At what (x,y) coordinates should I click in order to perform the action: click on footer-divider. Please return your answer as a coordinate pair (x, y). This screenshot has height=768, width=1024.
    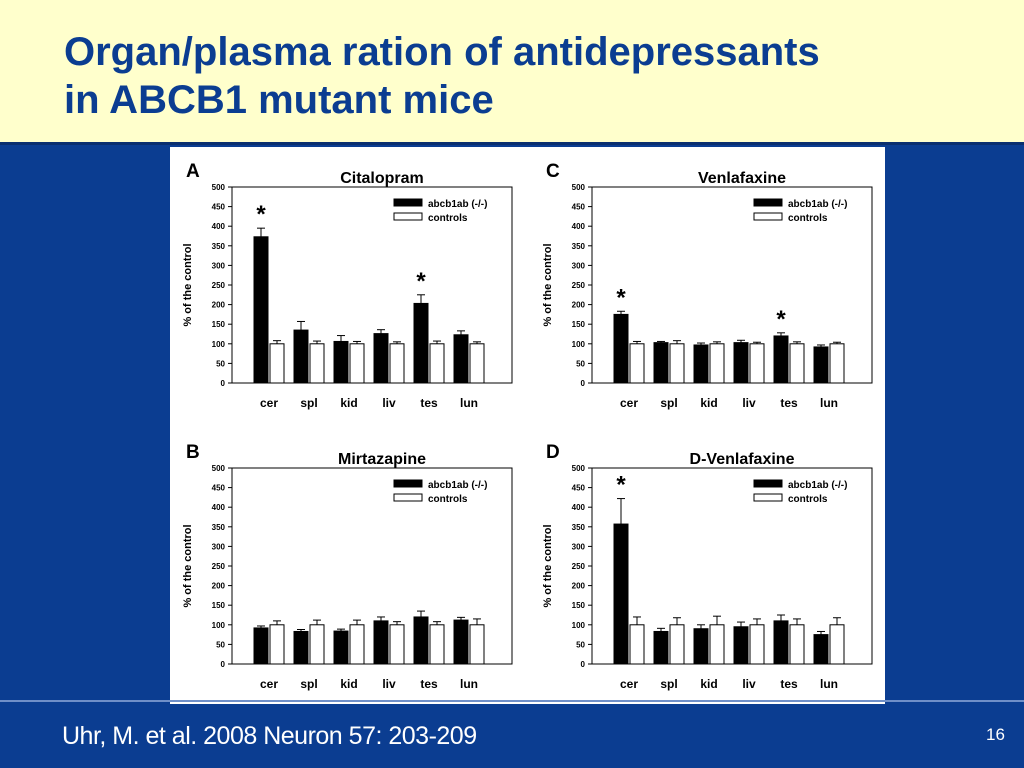
    Looking at the image, I should click on (512, 701).